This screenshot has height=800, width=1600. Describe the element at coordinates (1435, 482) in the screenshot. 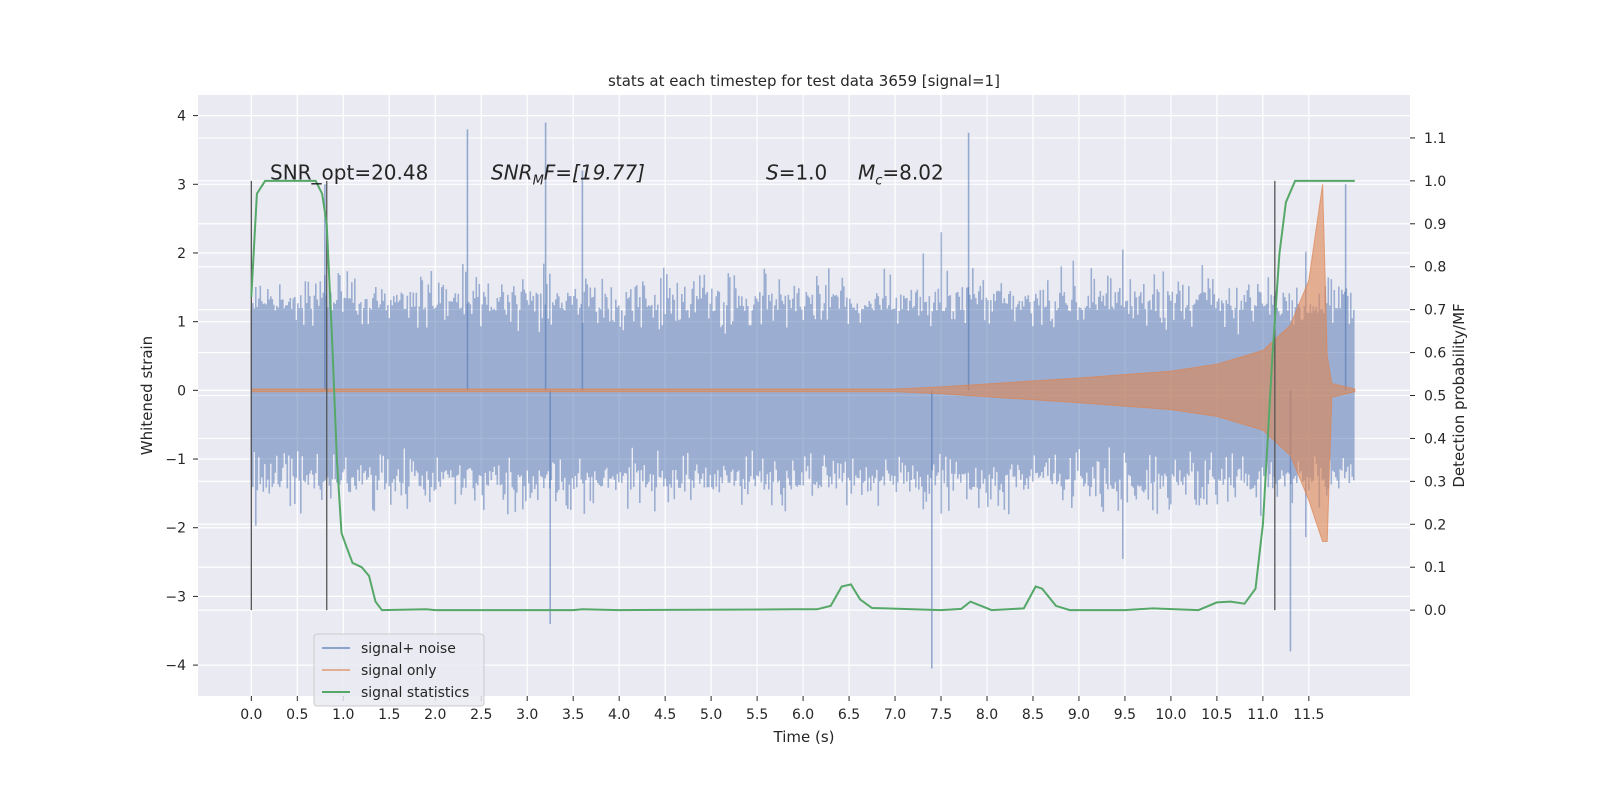

I see `y-right-tick-label: 0.3` at that location.